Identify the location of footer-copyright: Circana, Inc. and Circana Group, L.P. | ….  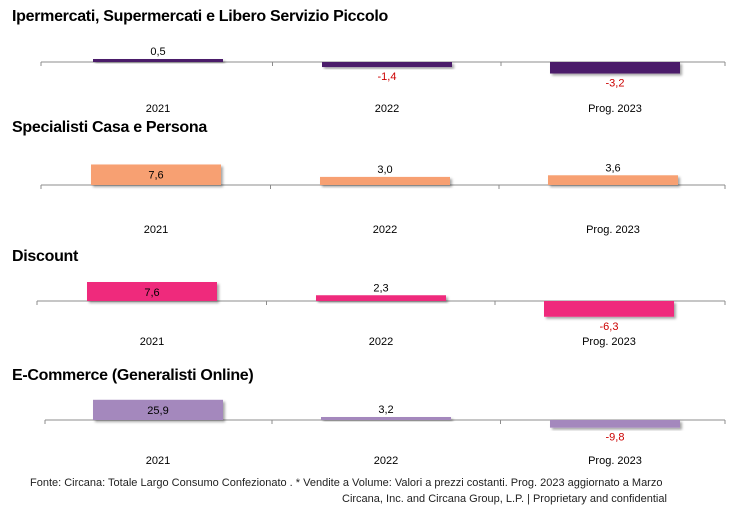
(504, 499).